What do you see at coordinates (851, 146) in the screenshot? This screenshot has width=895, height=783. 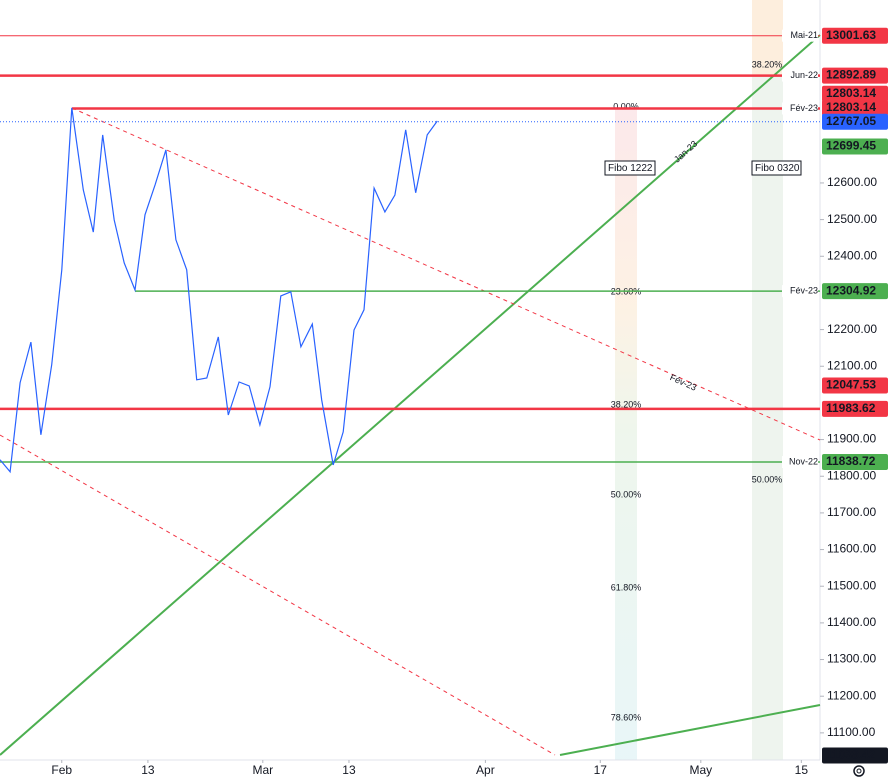 I see `price-box-label: 12699.45` at bounding box center [851, 146].